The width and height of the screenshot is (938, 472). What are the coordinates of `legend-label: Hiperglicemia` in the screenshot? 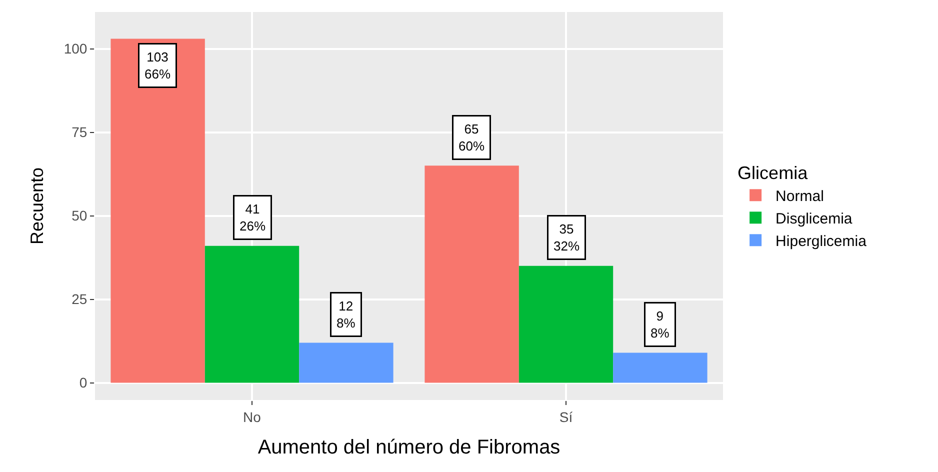 It's located at (822, 241).